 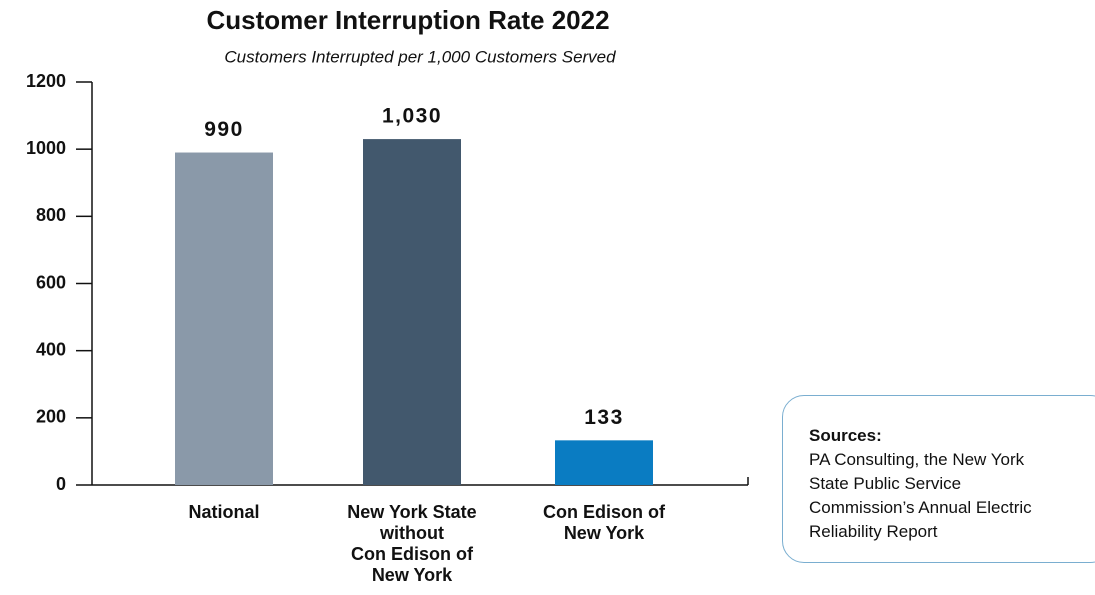 What do you see at coordinates (407, 20) in the screenshot?
I see `chart-title: Customer Interruption Rate 2022` at bounding box center [407, 20].